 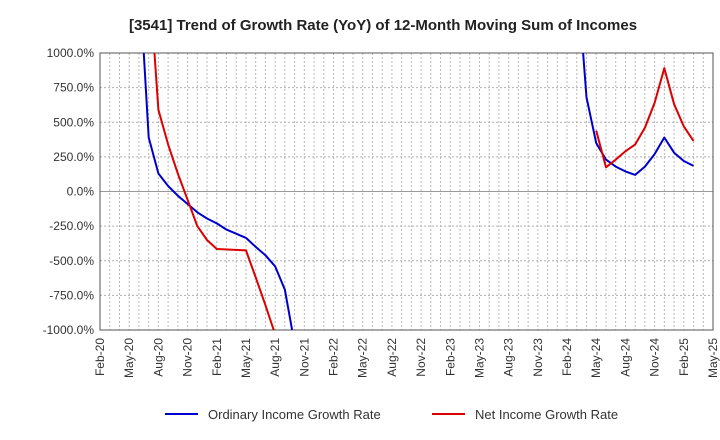 I want to click on x-tick-label: Nov-22, so click(x=421, y=357).